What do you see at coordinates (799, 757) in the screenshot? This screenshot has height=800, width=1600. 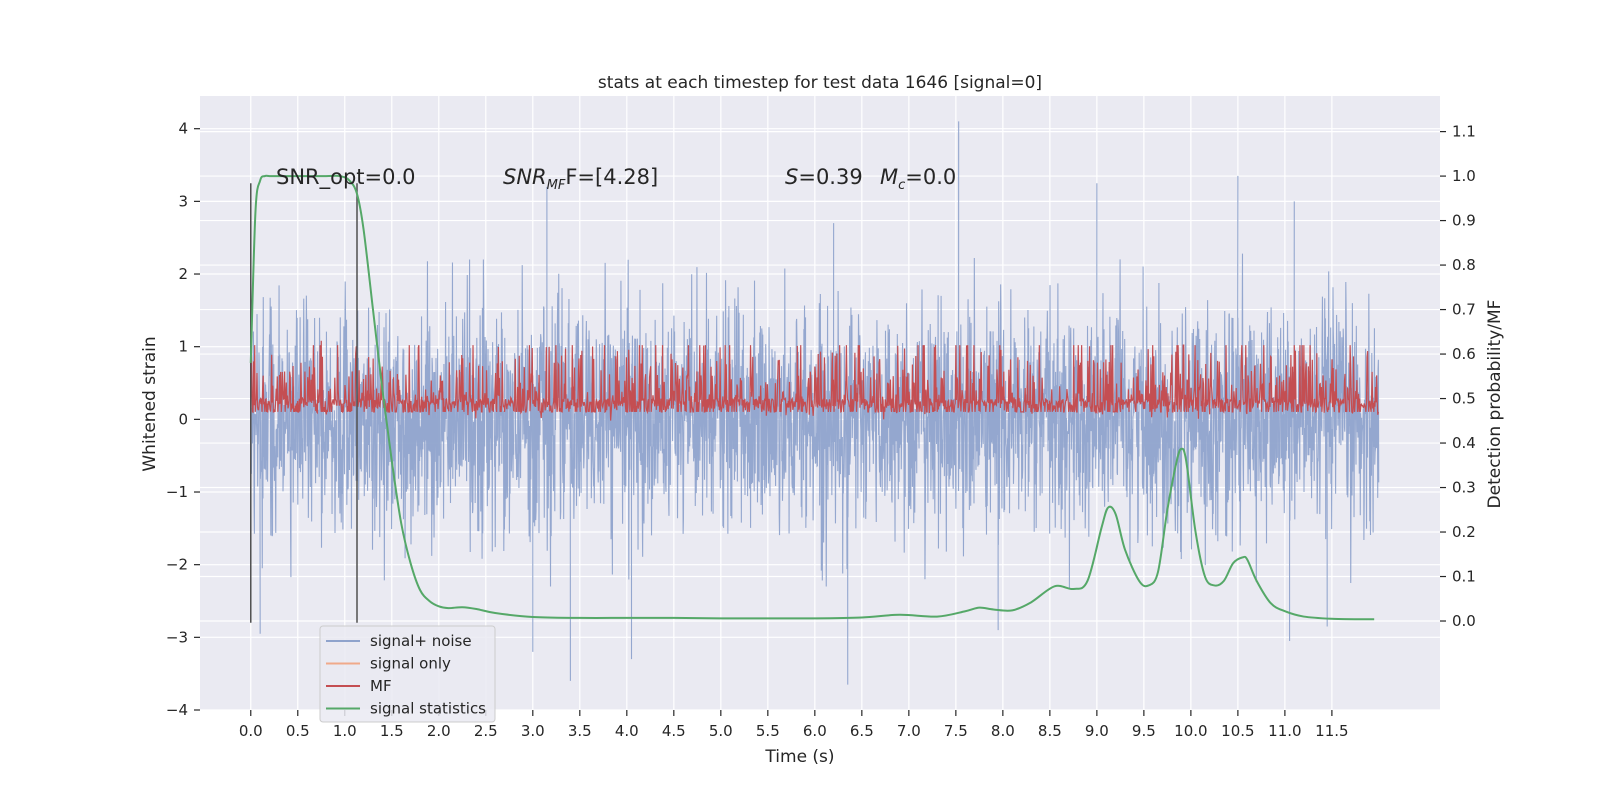 I see `x-axis-label: Time (s)` at bounding box center [799, 757].